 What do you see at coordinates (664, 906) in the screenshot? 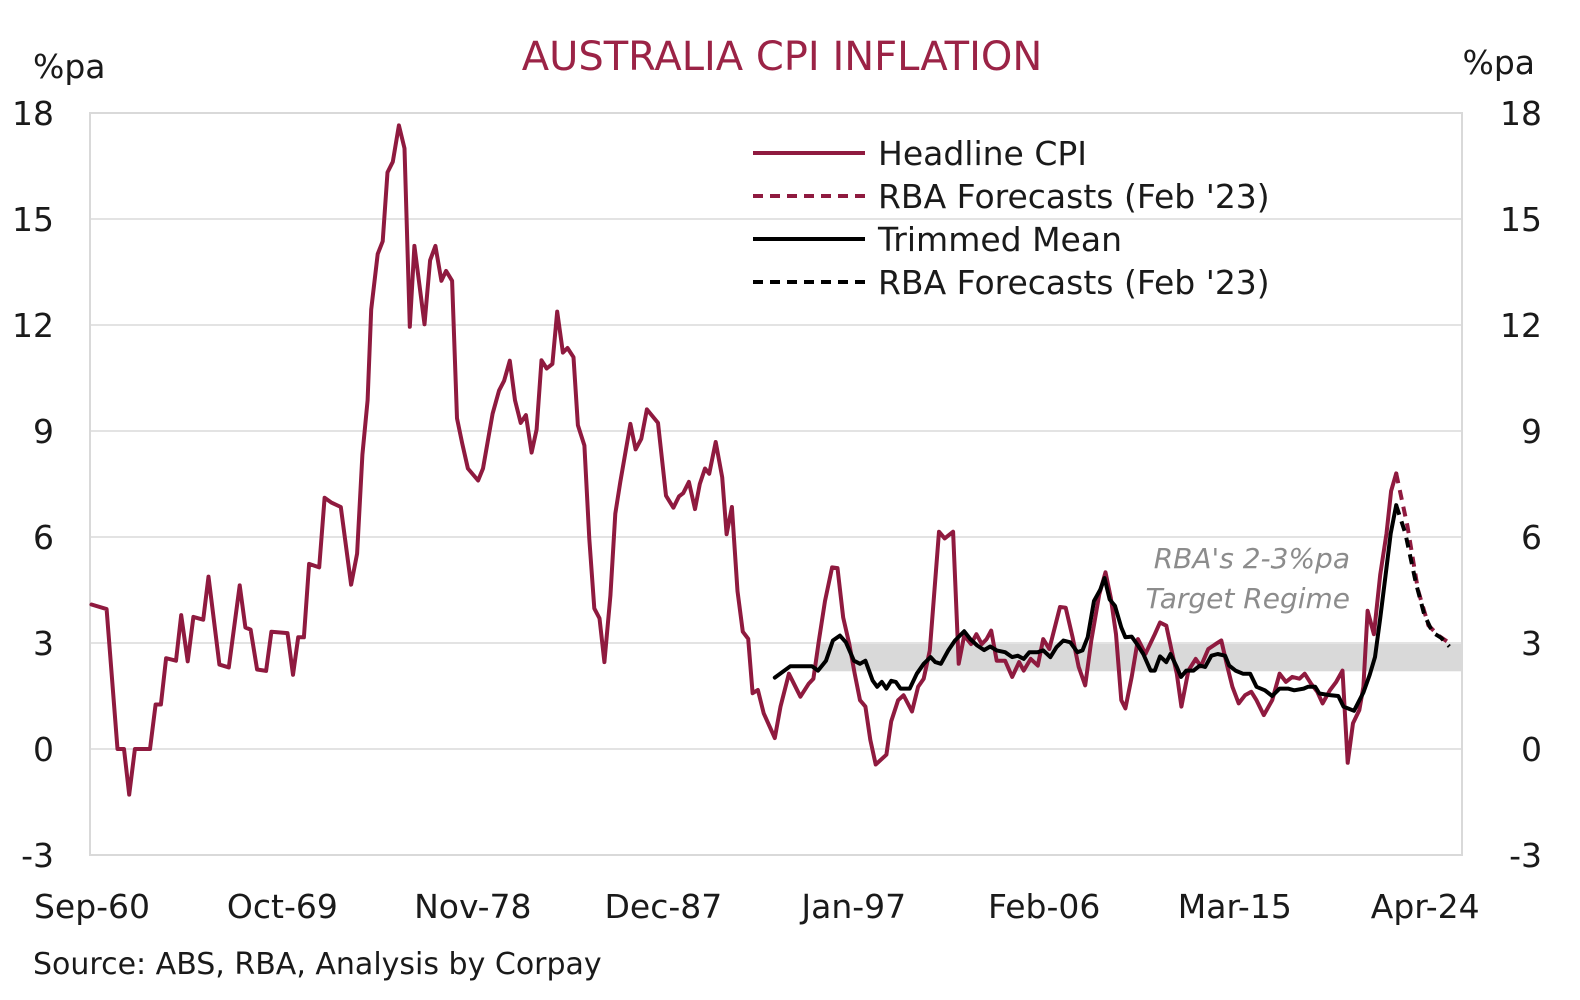
I see `x-tick-label: Dec-87` at bounding box center [664, 906].